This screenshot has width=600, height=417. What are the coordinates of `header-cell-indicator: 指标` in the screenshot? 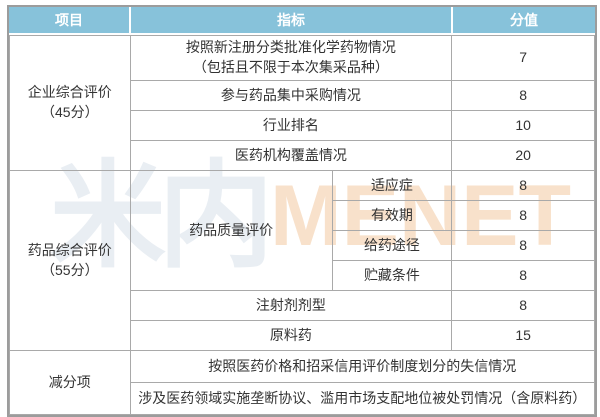 It's located at (291, 20).